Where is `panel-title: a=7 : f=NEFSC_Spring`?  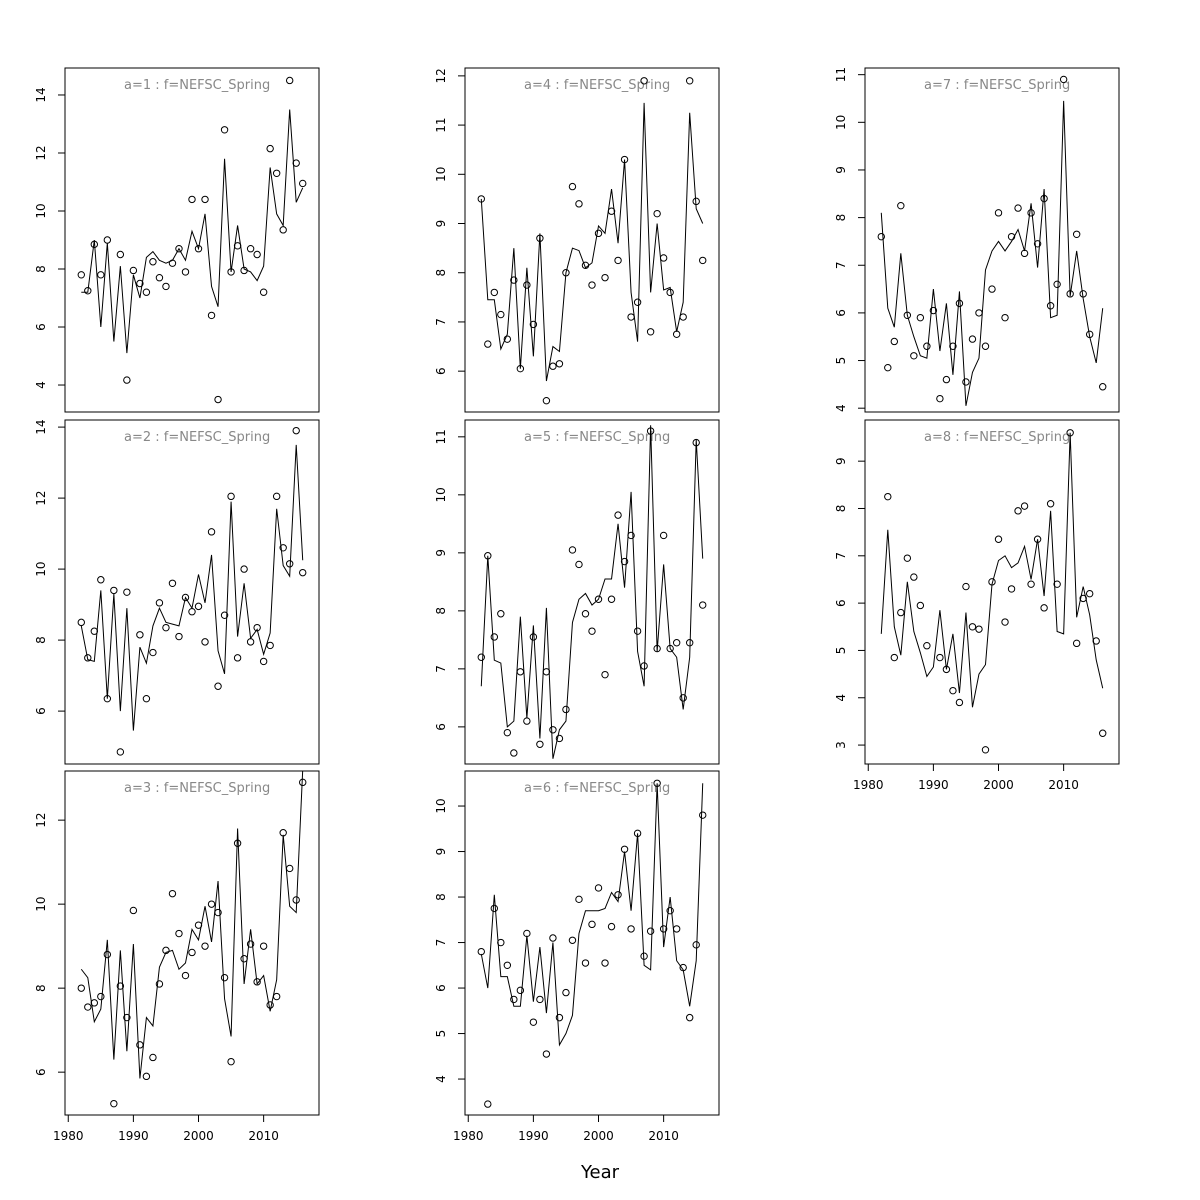
panel-title: a=7 : f=NEFSC_Spring is located at coordinates (997, 85).